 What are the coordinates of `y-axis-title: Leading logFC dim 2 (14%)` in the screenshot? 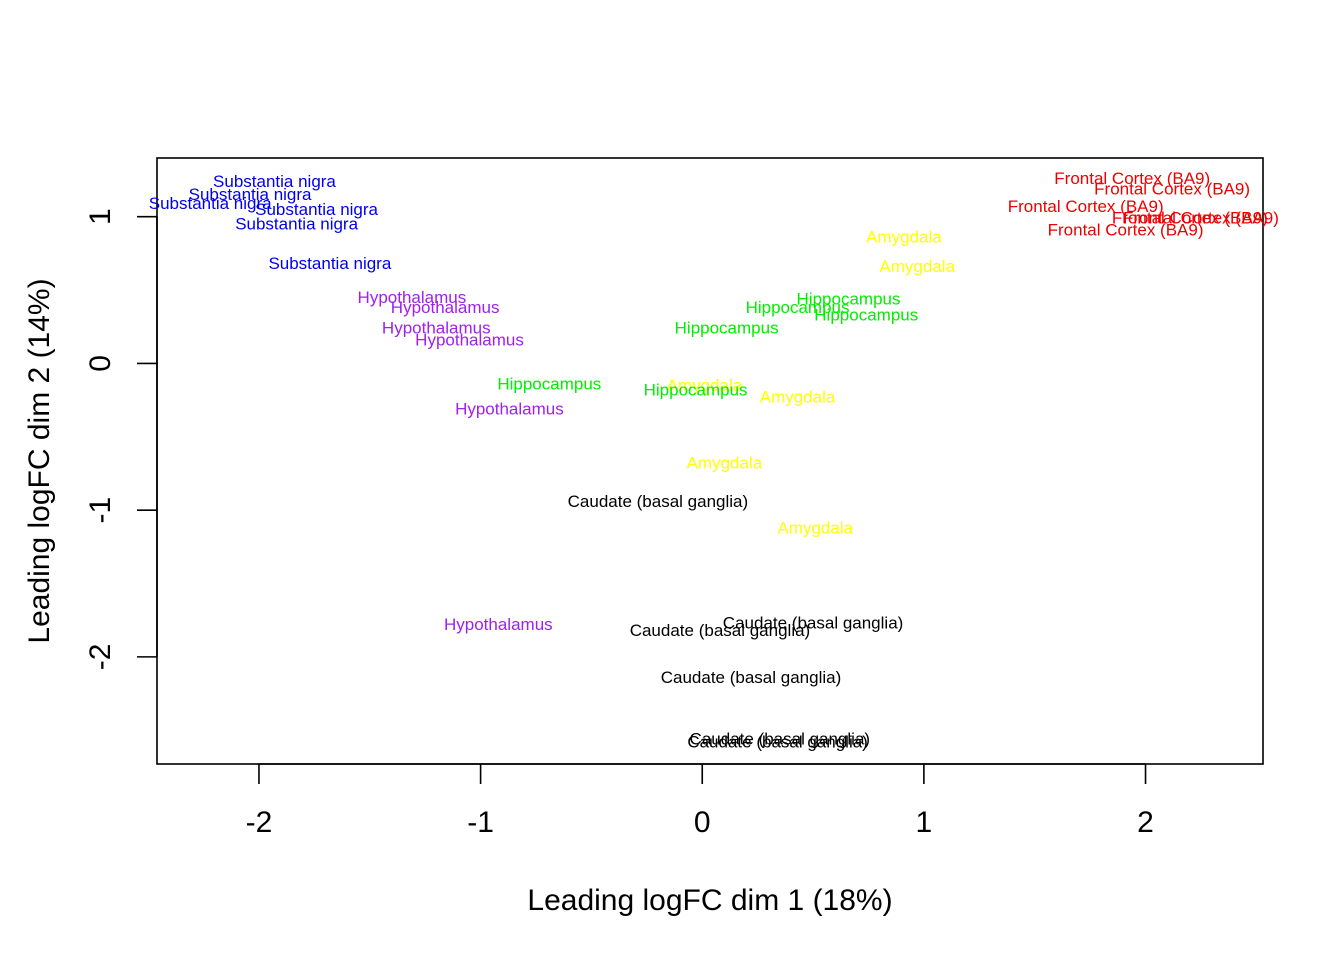 It's located at (39, 460).